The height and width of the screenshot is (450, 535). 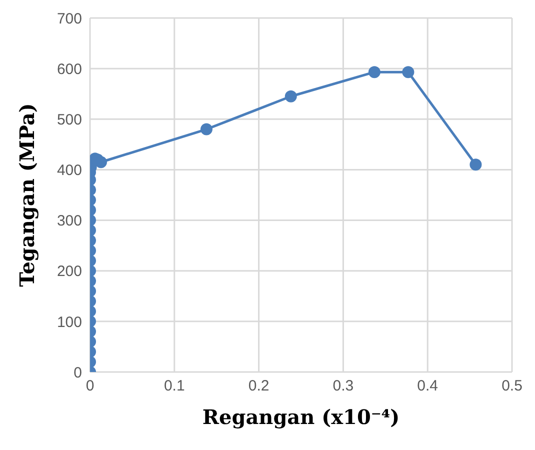 I want to click on x-tick-label: 0.3, so click(x=343, y=386).